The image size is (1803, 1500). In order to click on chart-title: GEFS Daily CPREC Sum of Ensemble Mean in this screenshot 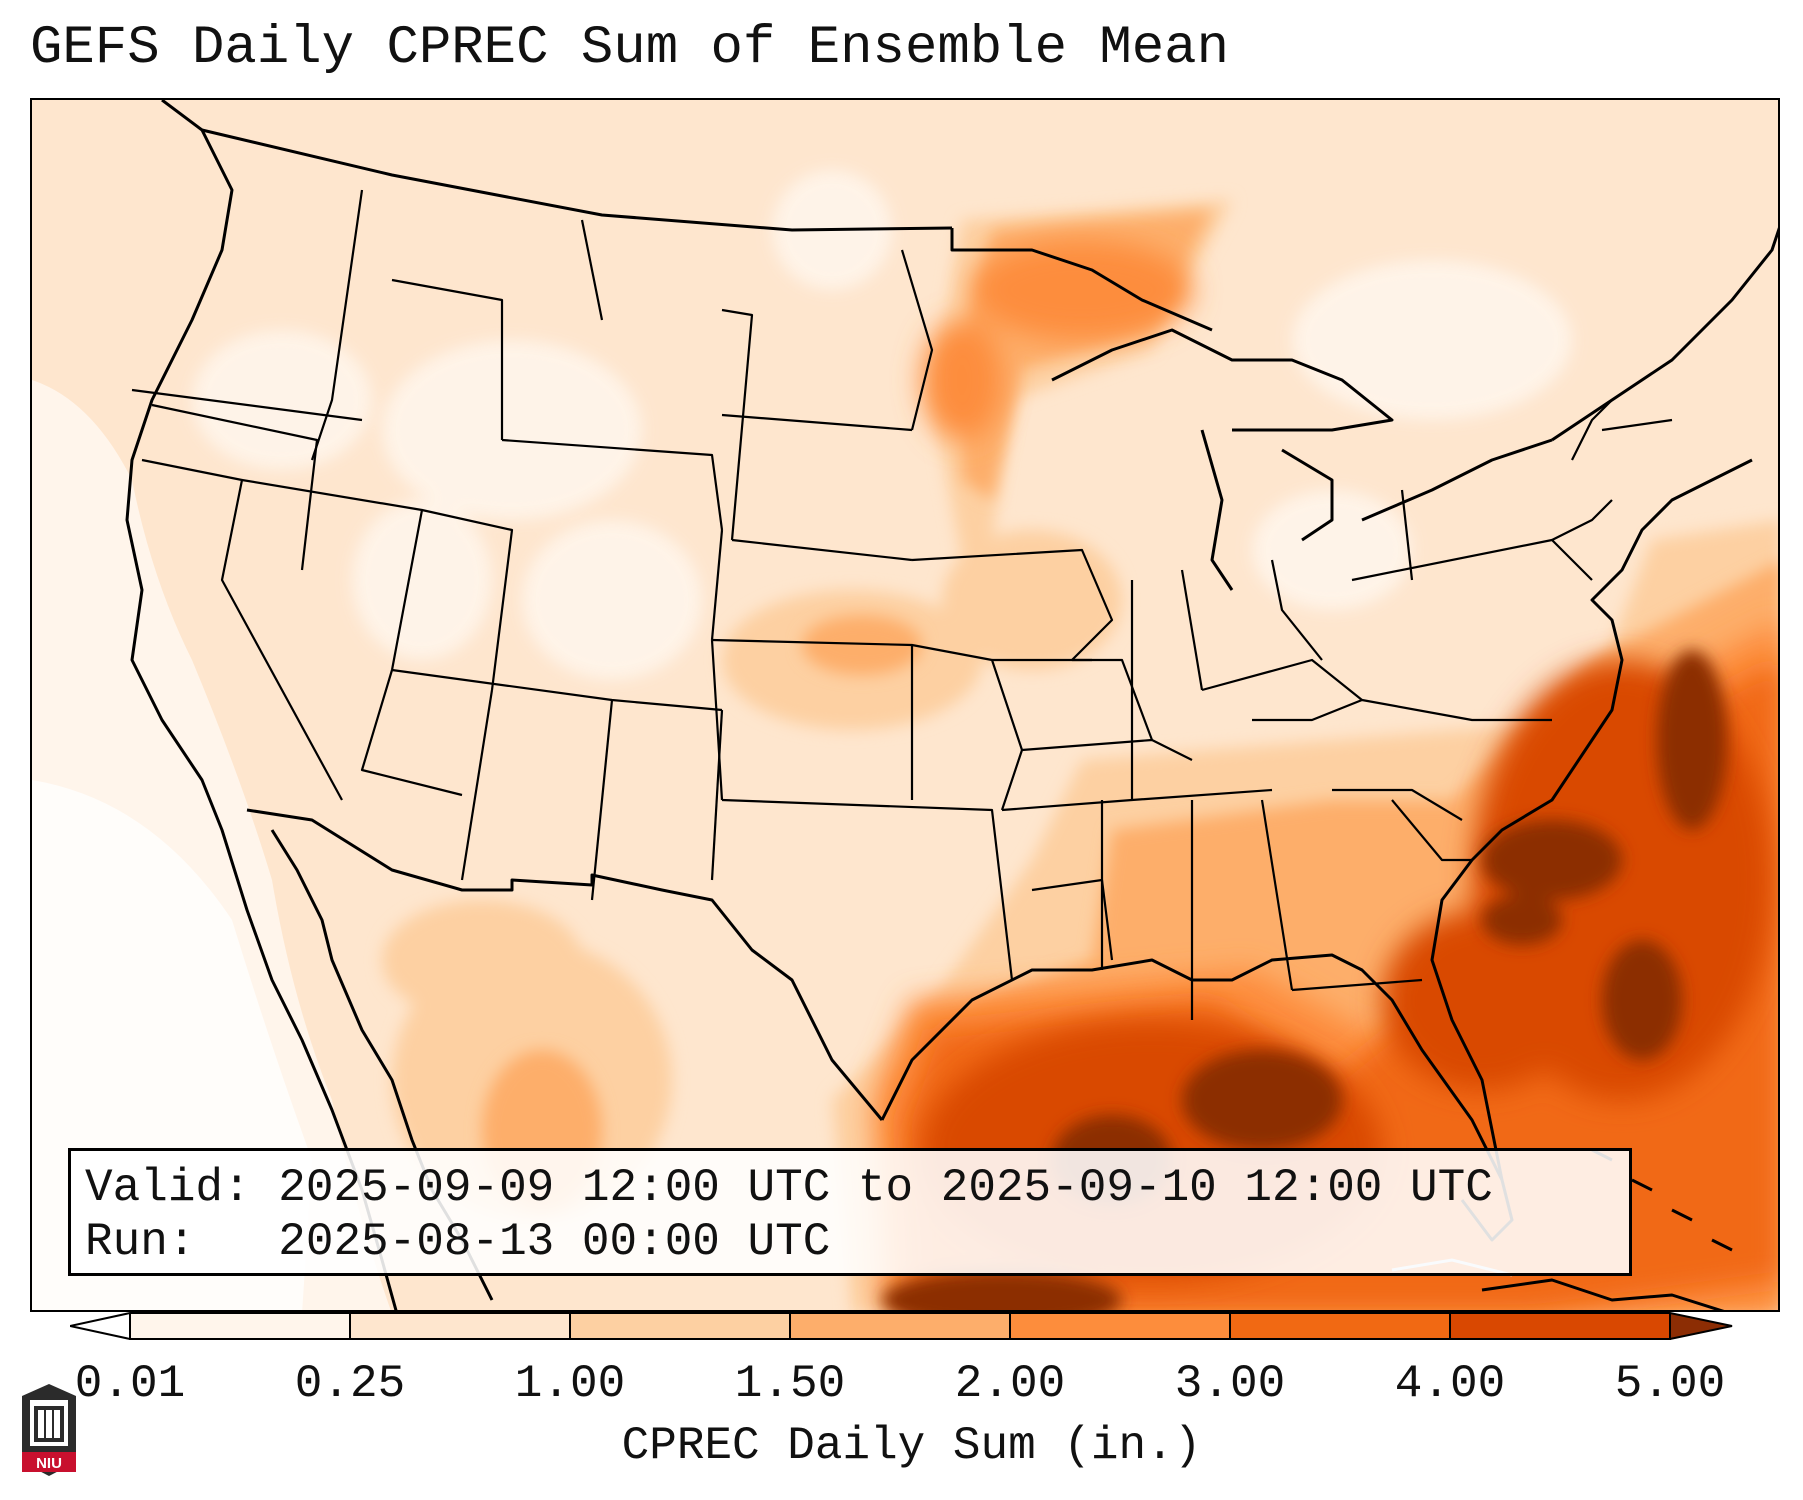, I will do `click(629, 48)`.